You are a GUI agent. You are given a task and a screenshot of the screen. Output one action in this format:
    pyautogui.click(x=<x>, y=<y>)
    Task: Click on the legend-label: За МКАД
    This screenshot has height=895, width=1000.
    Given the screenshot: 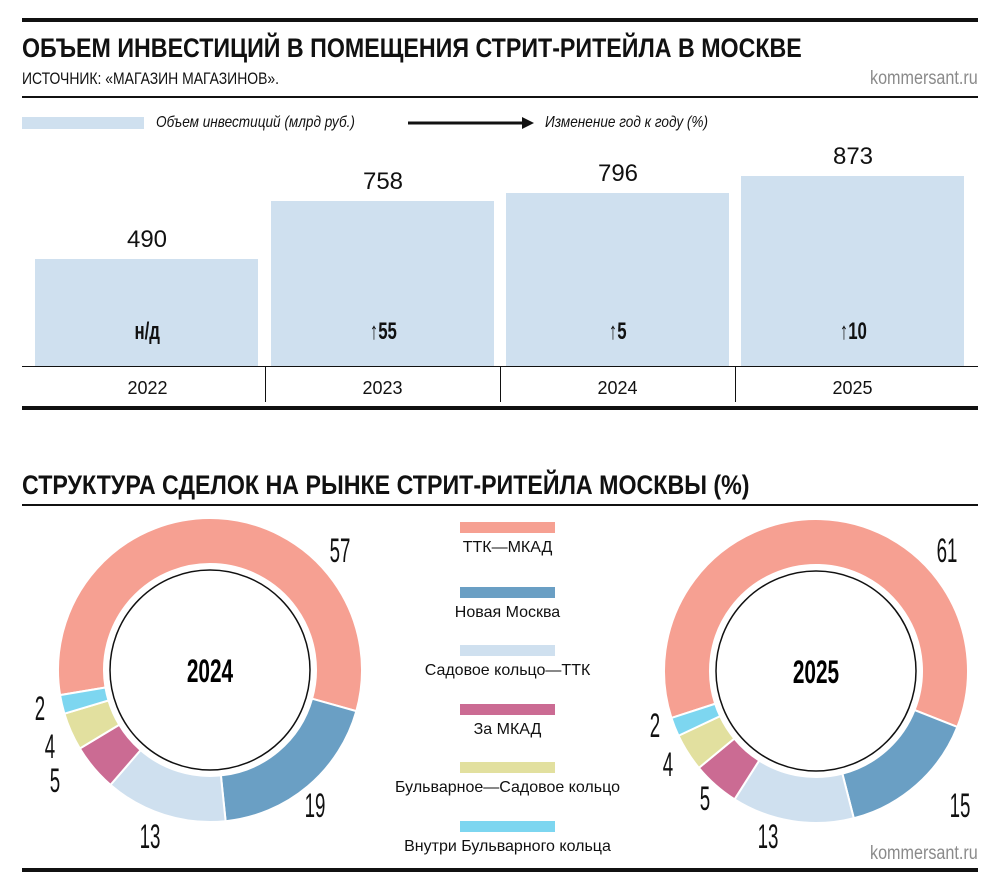 What is the action you would take?
    pyautogui.click(x=507, y=729)
    